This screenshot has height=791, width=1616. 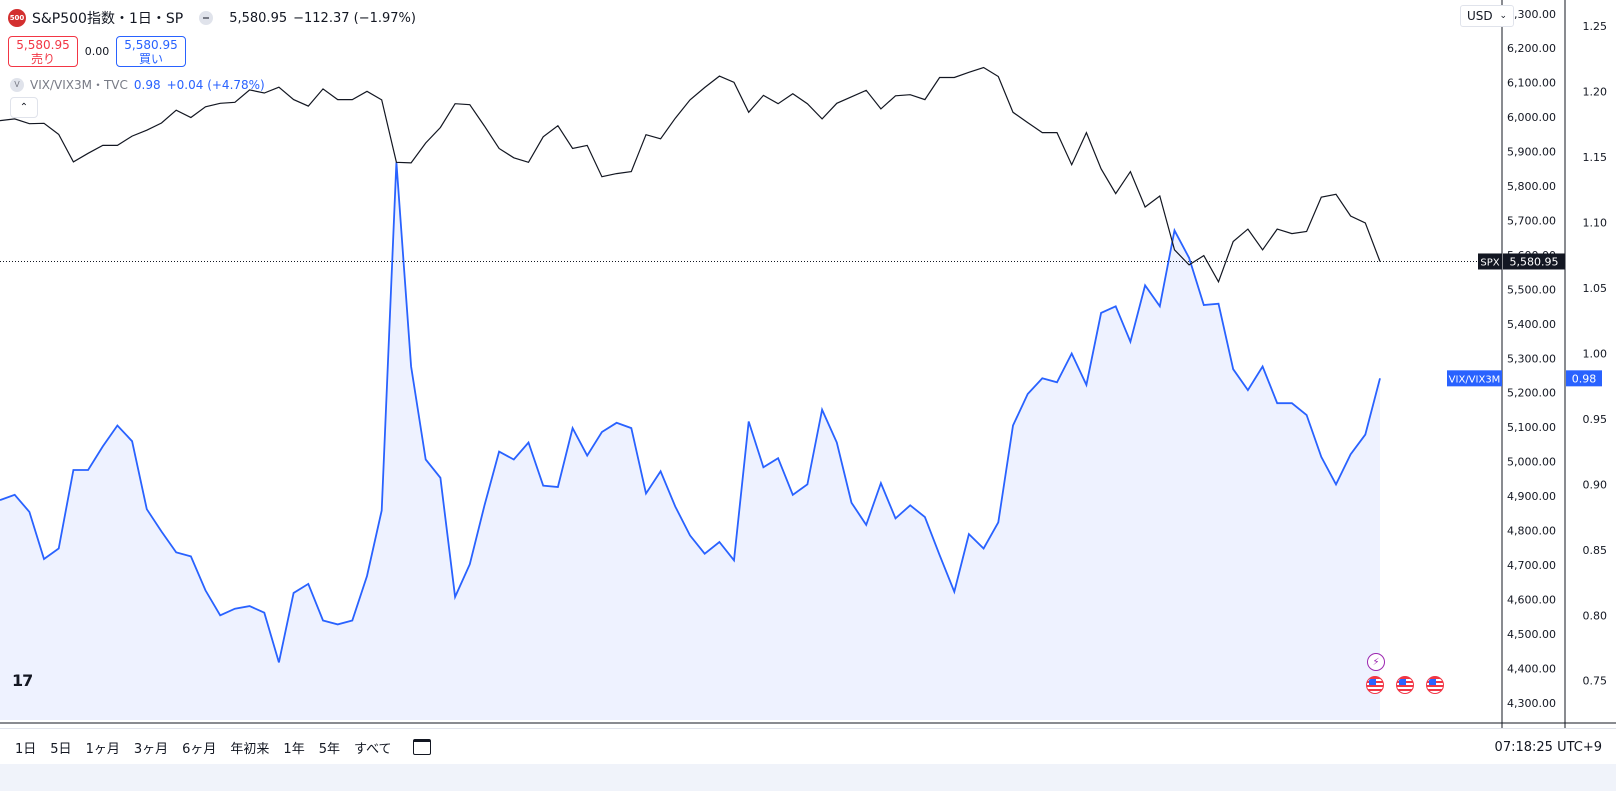 I want to click on currency-value: USD, so click(x=1480, y=16).